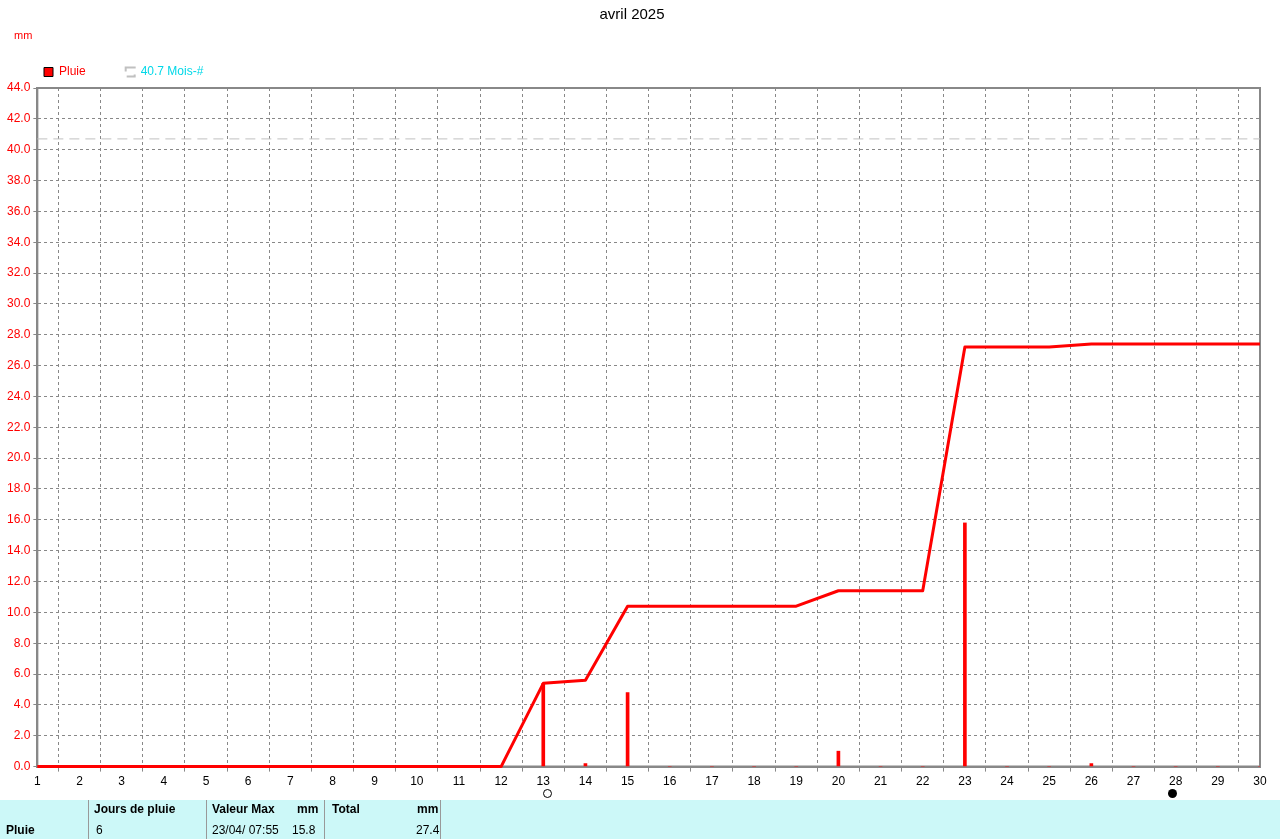 Image resolution: width=1280 pixels, height=839 pixels. What do you see at coordinates (19, 395) in the screenshot?
I see `y-tick-label: 24.0` at bounding box center [19, 395].